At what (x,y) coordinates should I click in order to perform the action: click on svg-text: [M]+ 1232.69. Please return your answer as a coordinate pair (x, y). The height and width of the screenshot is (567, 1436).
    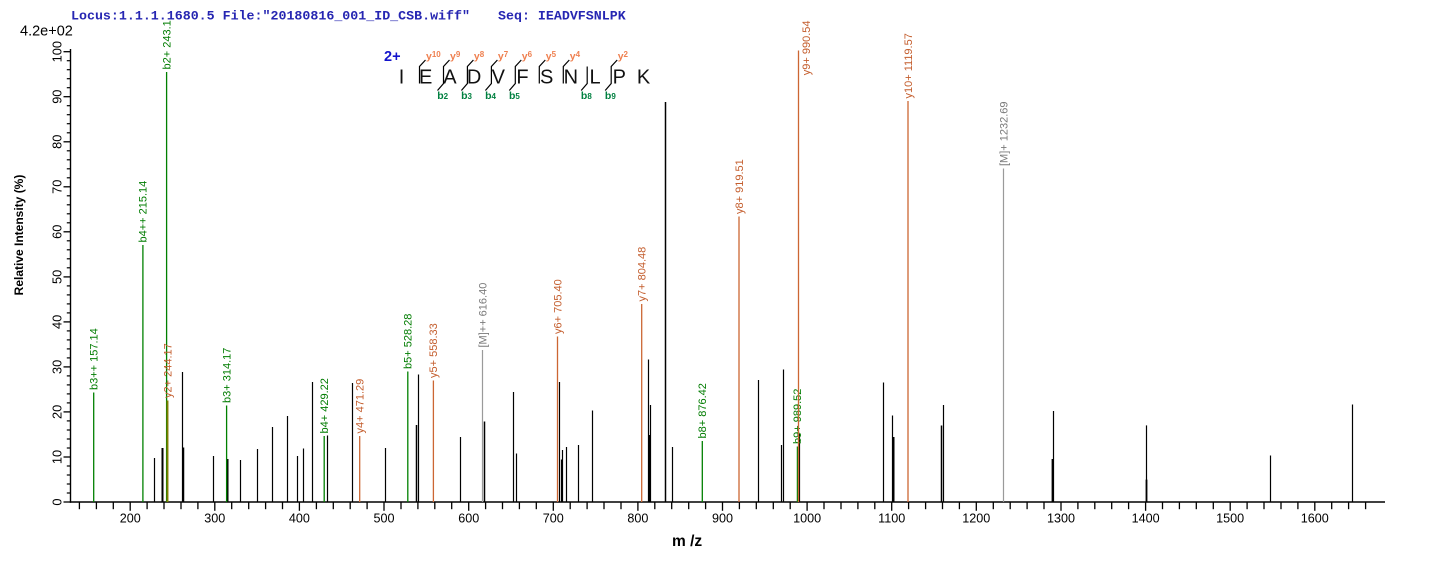
    Looking at the image, I should click on (1004, 133).